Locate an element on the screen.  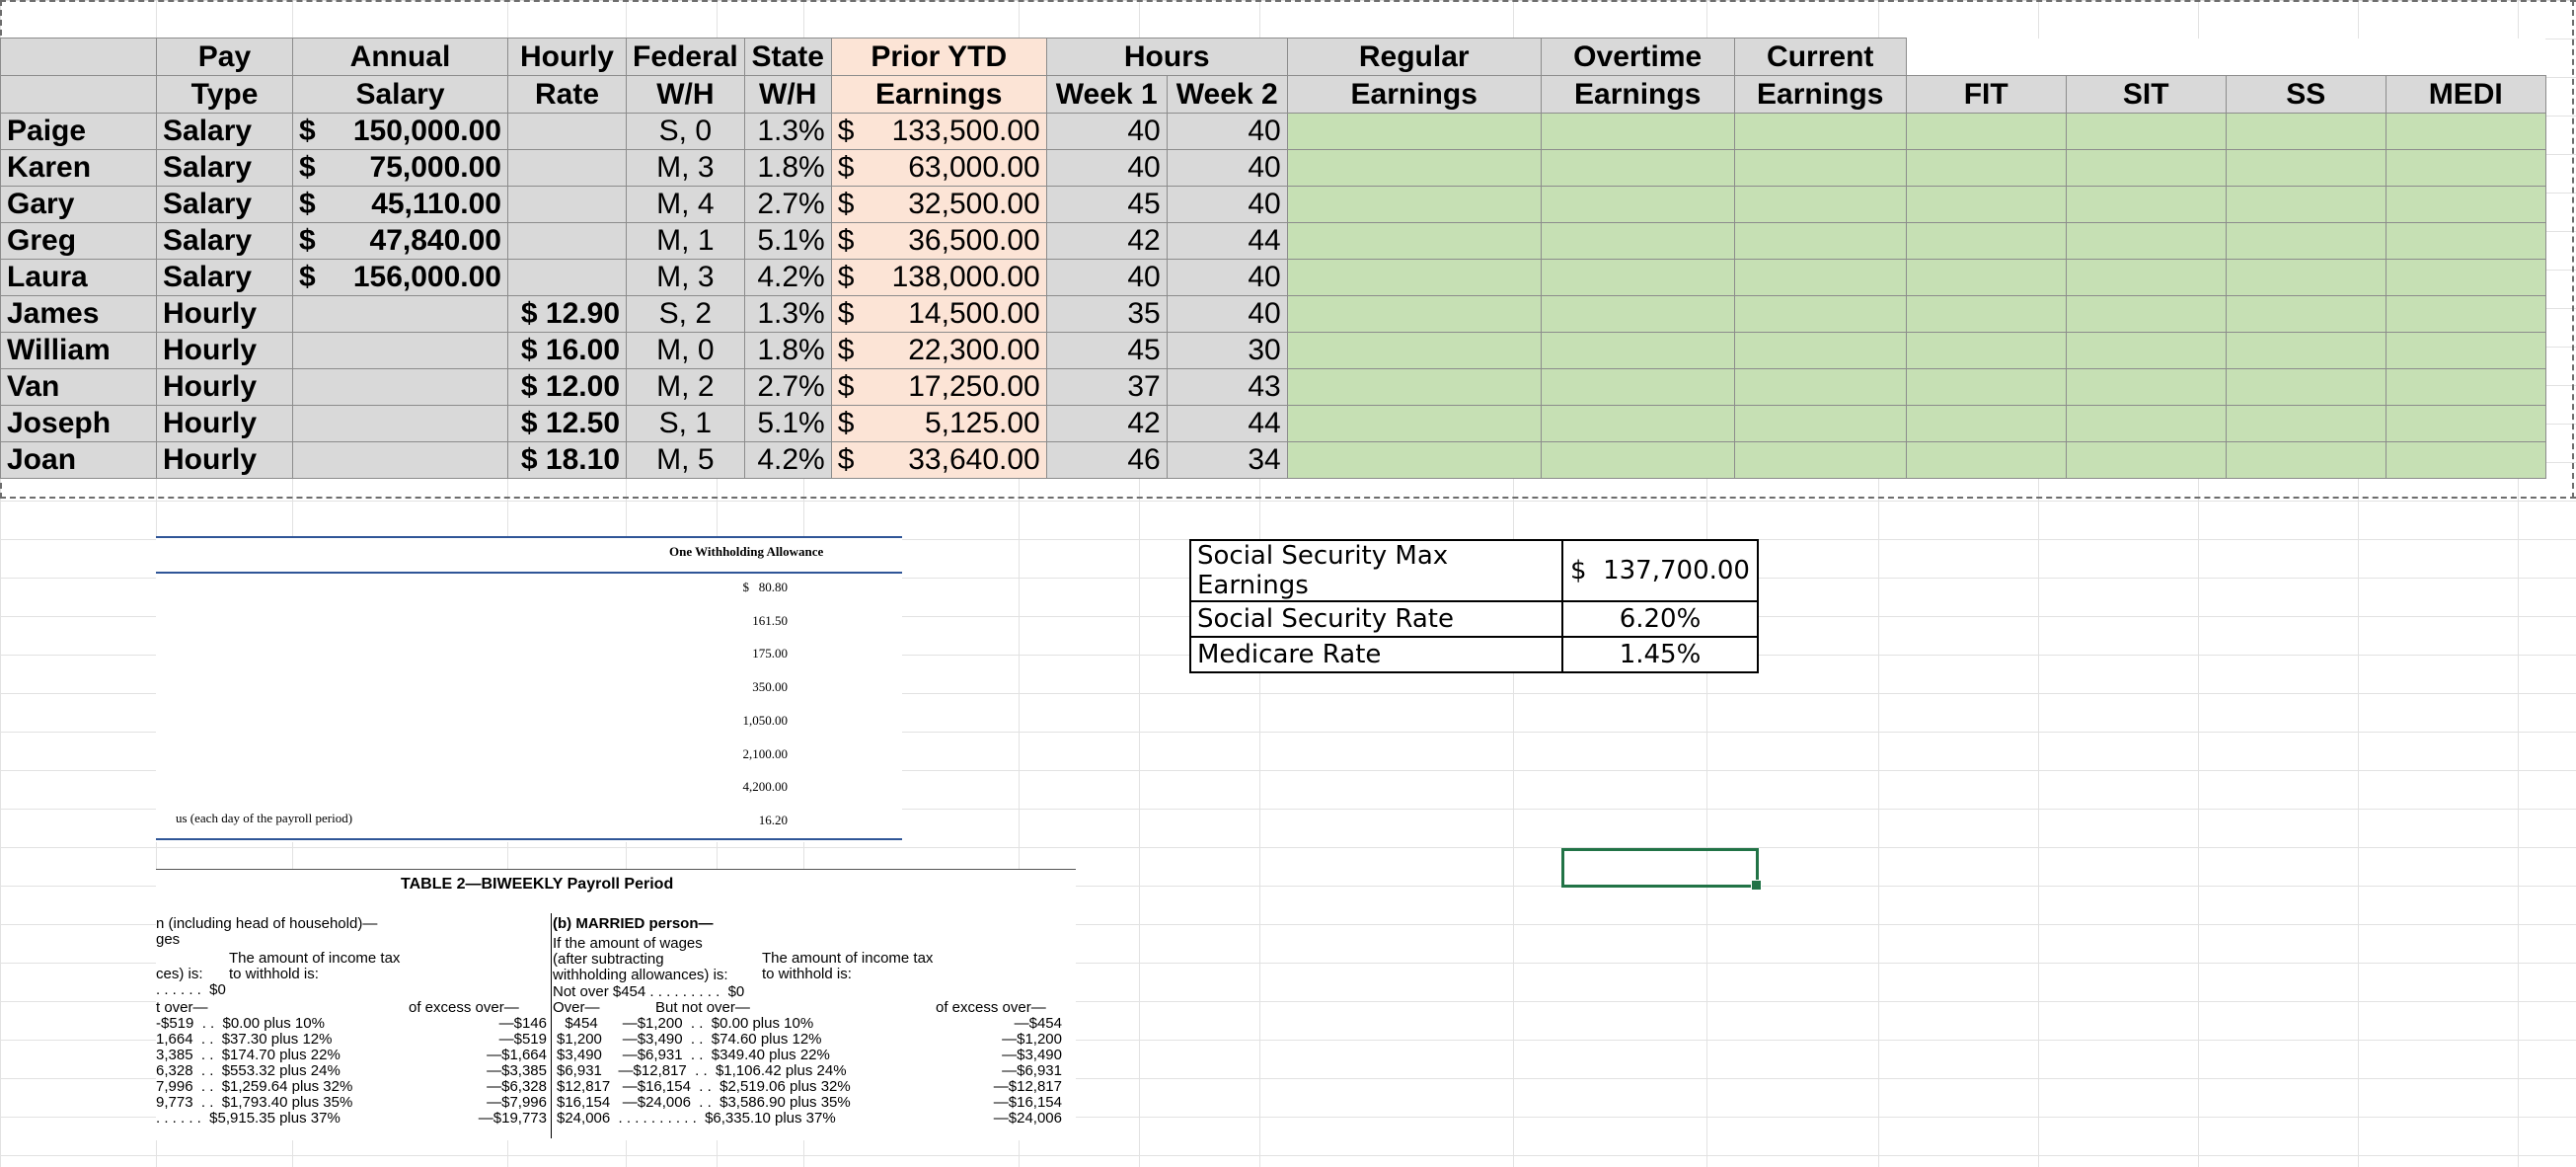
hourly-rate-cell: $ 12.50 is located at coordinates (567, 424).